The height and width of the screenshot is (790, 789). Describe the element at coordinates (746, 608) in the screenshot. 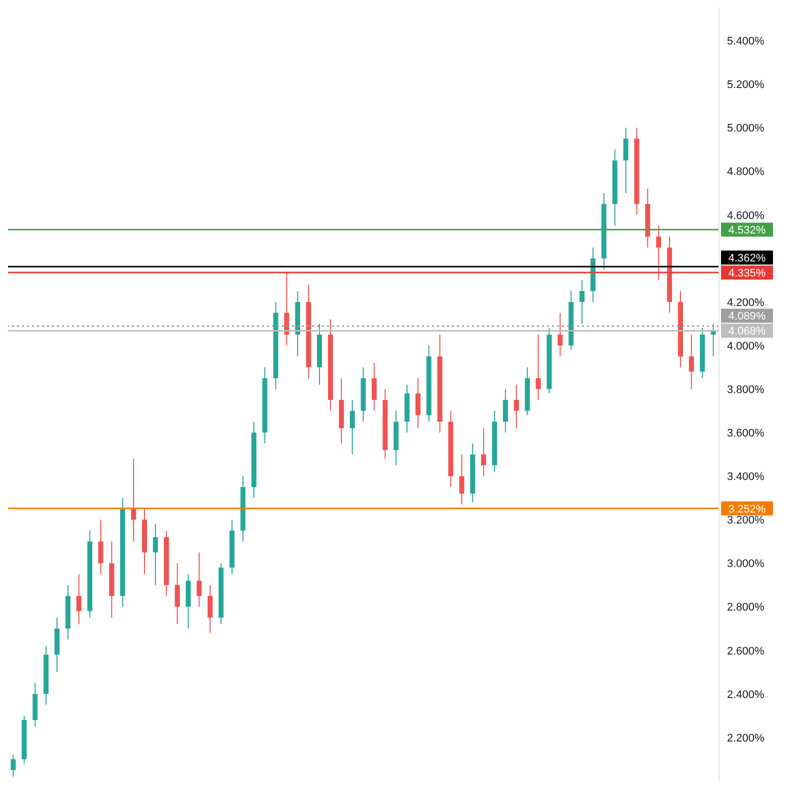

I see `y-tick-label: 2.800%` at that location.